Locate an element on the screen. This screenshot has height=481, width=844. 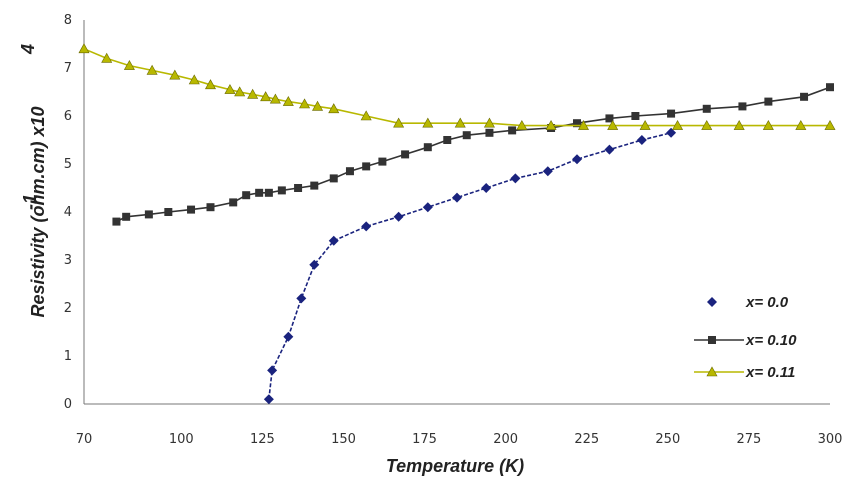
x-tick-label: 175 is located at coordinates (424, 439).